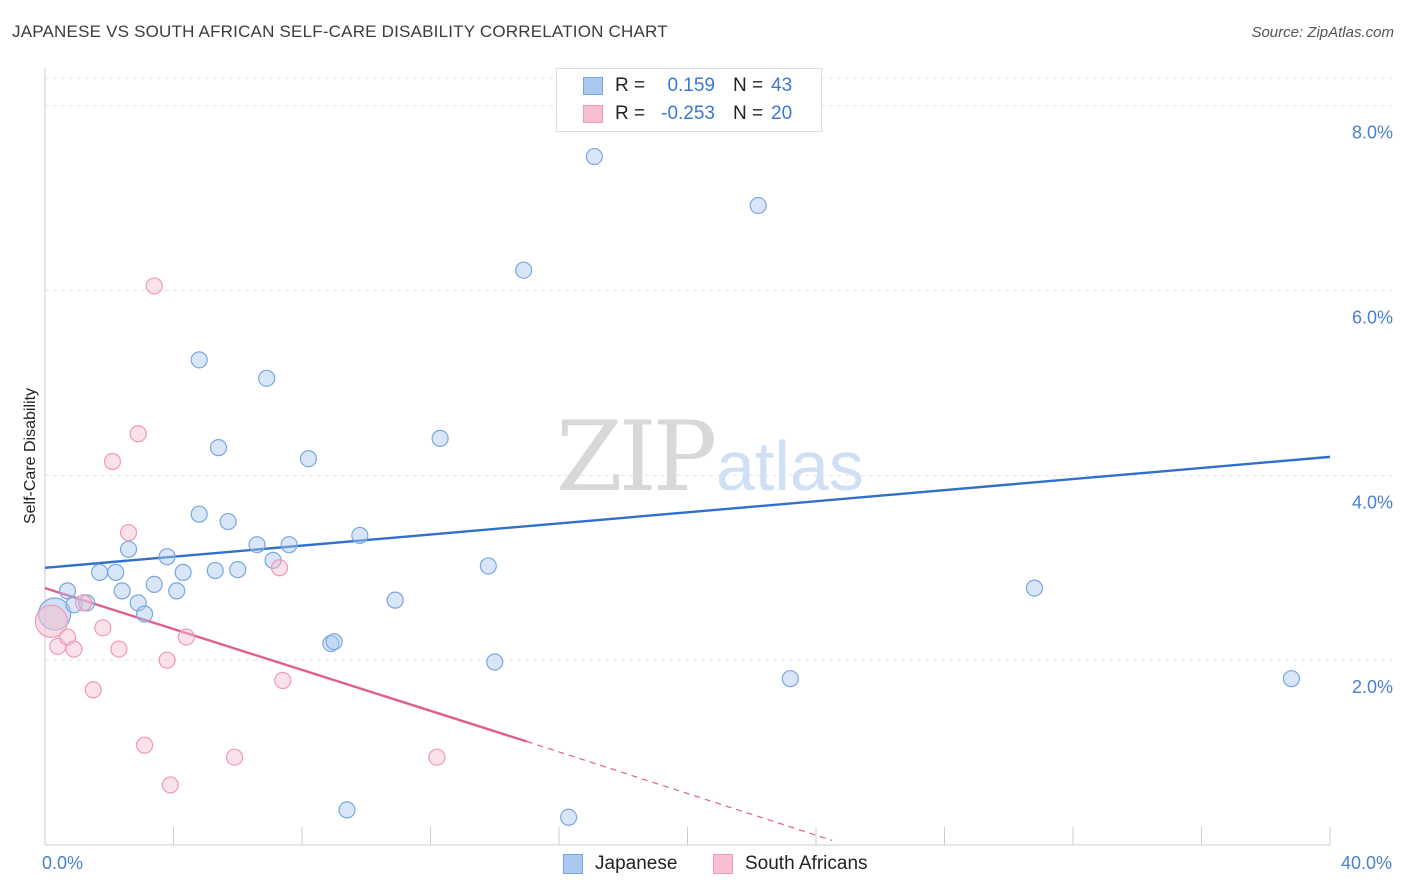 The image size is (1406, 892). What do you see at coordinates (689, 100) in the screenshot?
I see `correlation-legend: R = 0.159 N = 43 R = -0.253 N = 20` at bounding box center [689, 100].